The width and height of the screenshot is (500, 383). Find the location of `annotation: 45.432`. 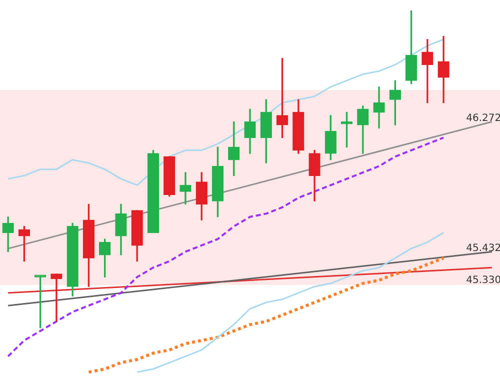

annotation: 45.432 is located at coordinates (483, 248).